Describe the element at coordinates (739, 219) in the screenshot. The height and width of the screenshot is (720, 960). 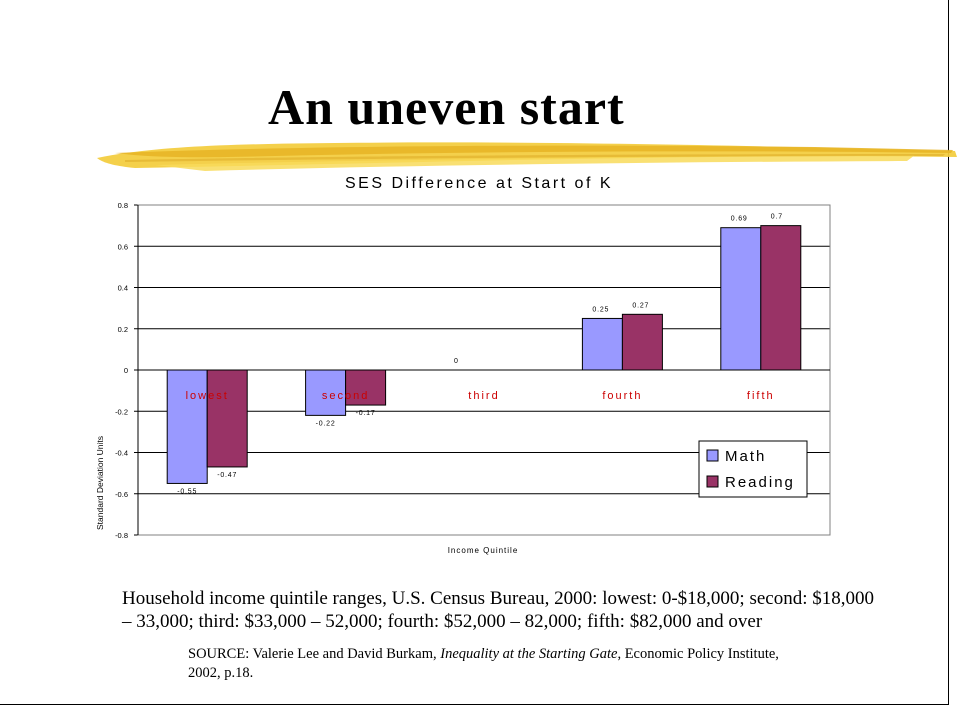
I see `data-label: 0.69` at that location.